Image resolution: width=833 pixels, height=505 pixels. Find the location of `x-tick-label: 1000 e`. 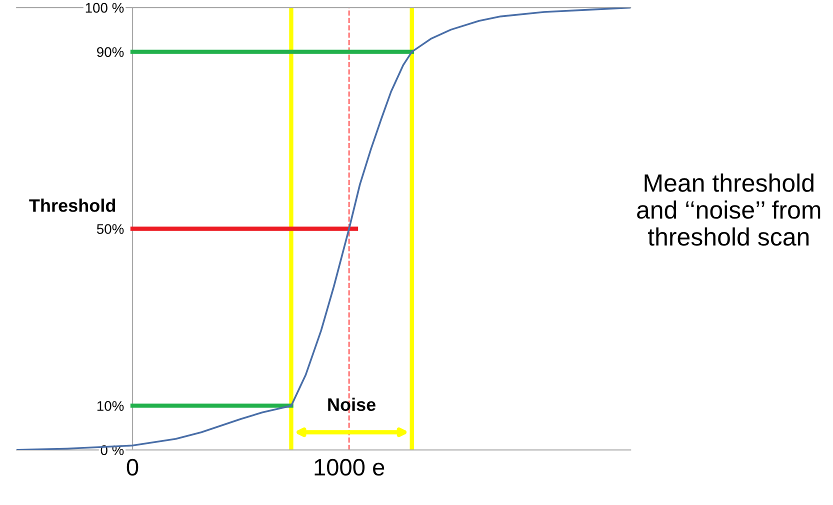

x-tick-label: 1000 e is located at coordinates (349, 467).